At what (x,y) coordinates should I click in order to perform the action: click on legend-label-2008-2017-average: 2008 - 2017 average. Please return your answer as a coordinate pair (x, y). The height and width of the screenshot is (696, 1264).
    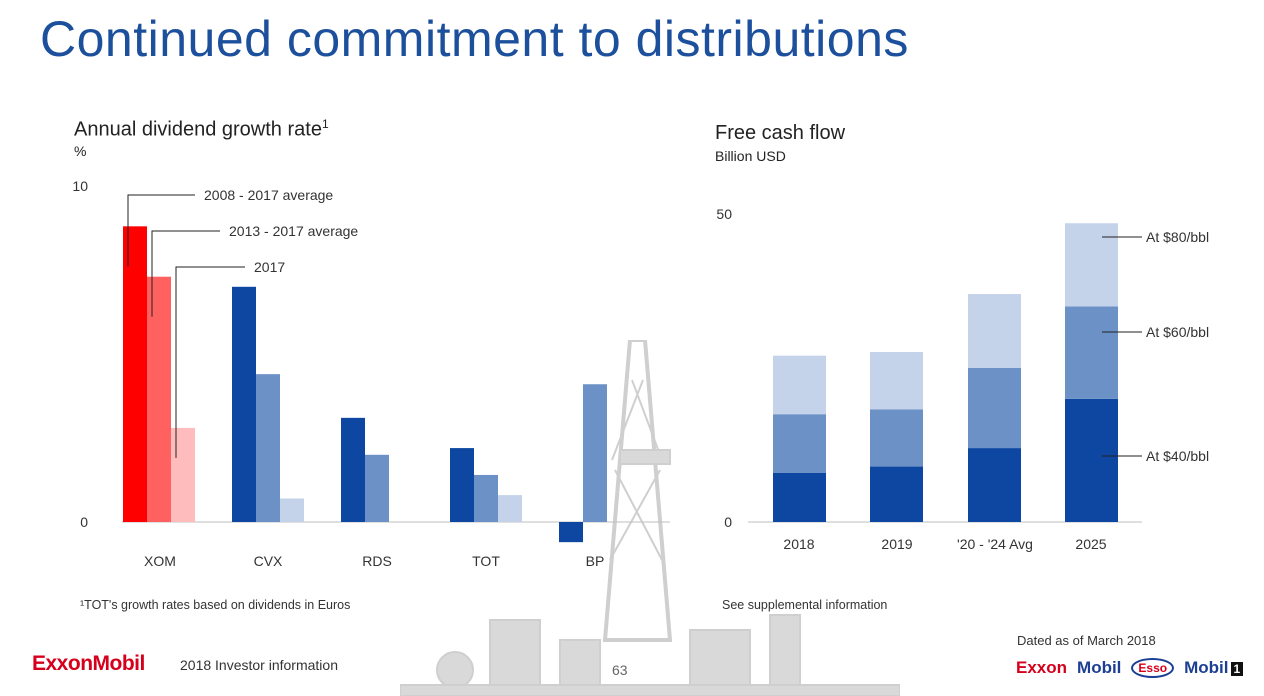
    Looking at the image, I should click on (268, 195).